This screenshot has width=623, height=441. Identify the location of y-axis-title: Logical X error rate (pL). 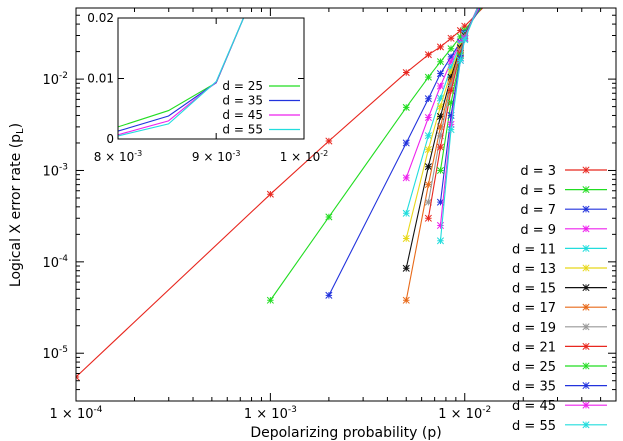
(17, 205).